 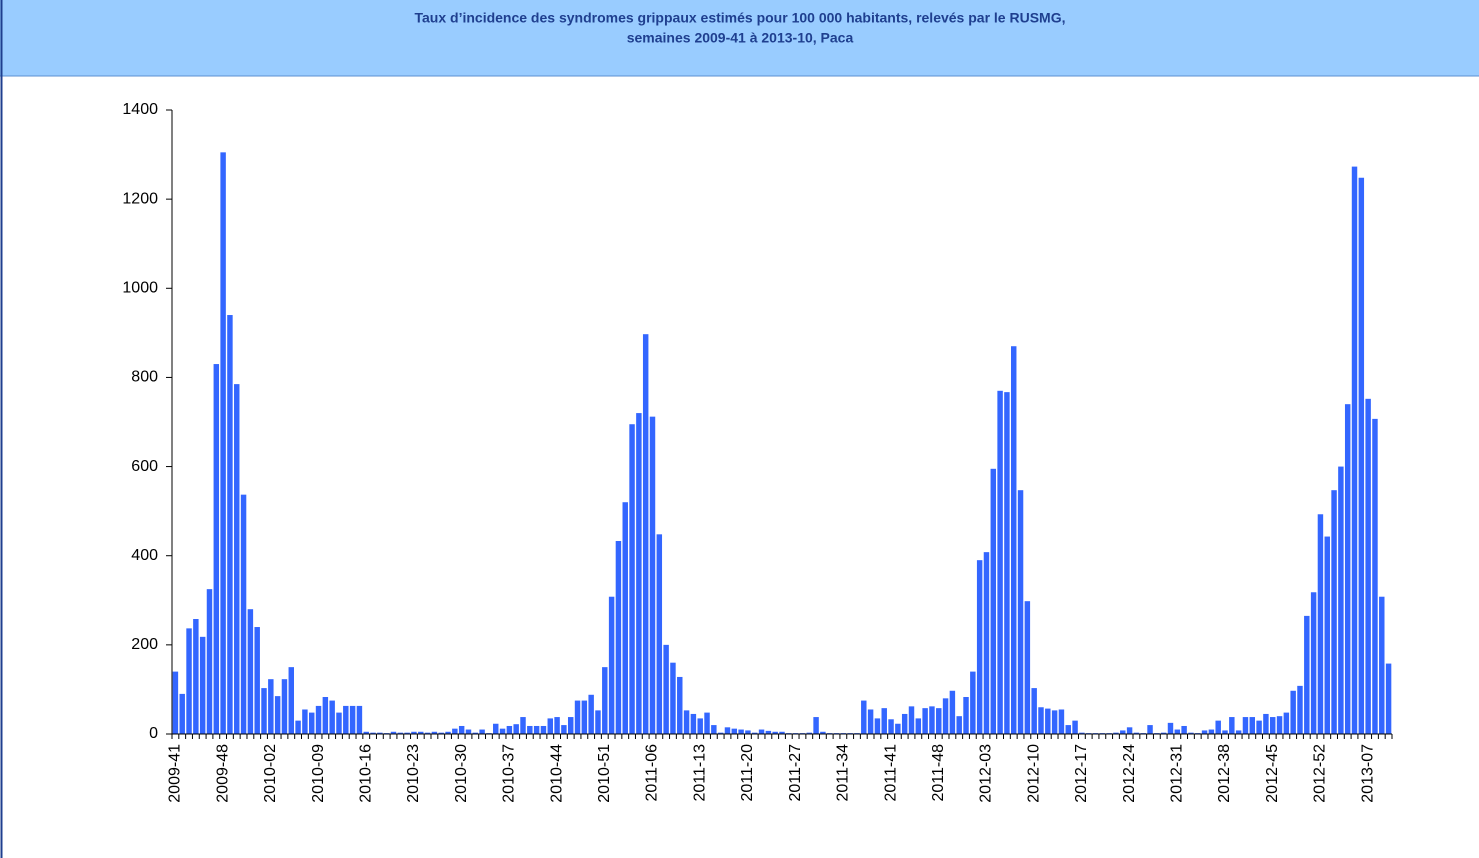 I want to click on y-tick-label: 400, so click(x=144, y=555).